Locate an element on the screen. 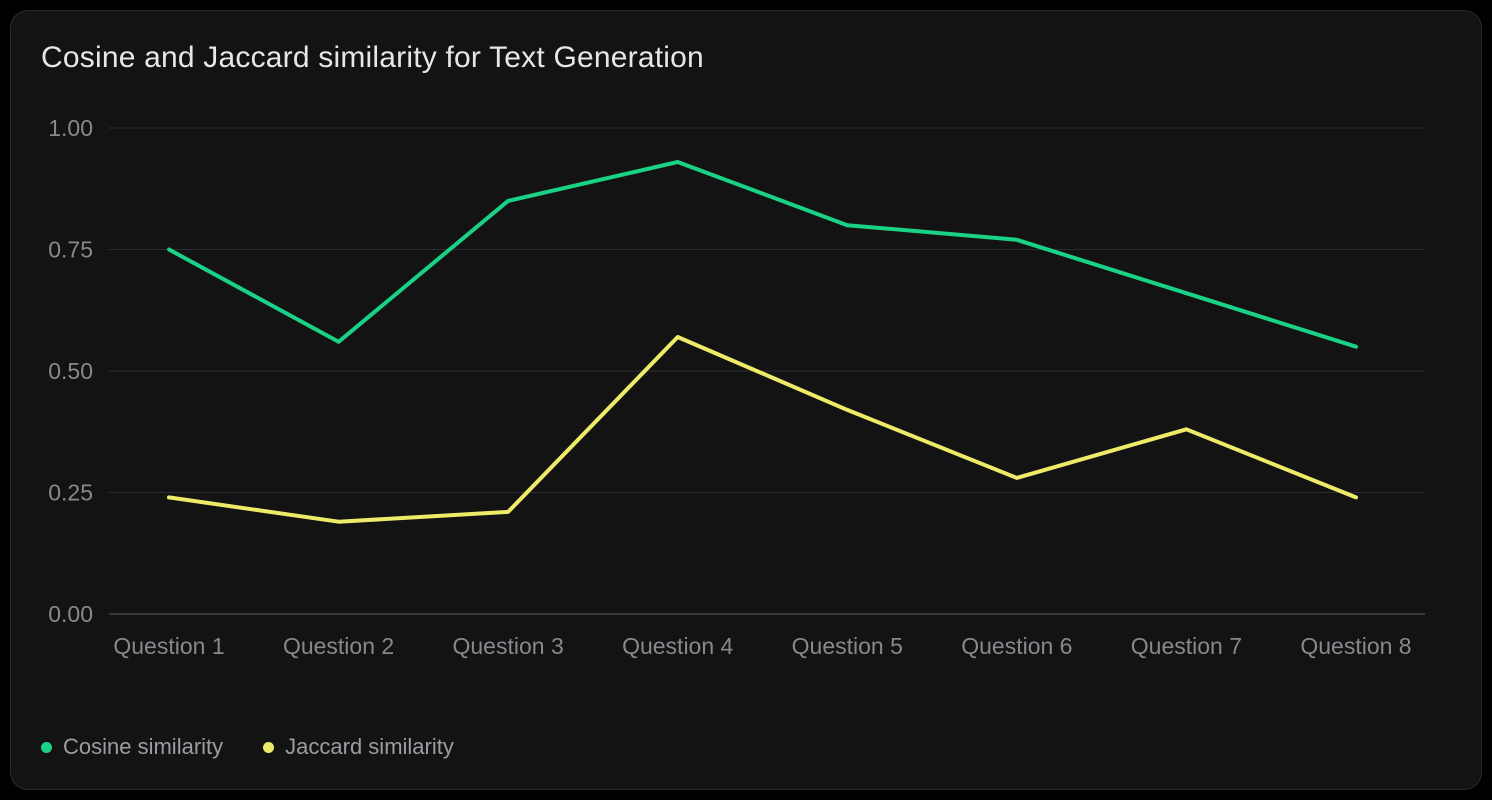  legend-item-jaccard: Jaccard similarity is located at coordinates (358, 747).